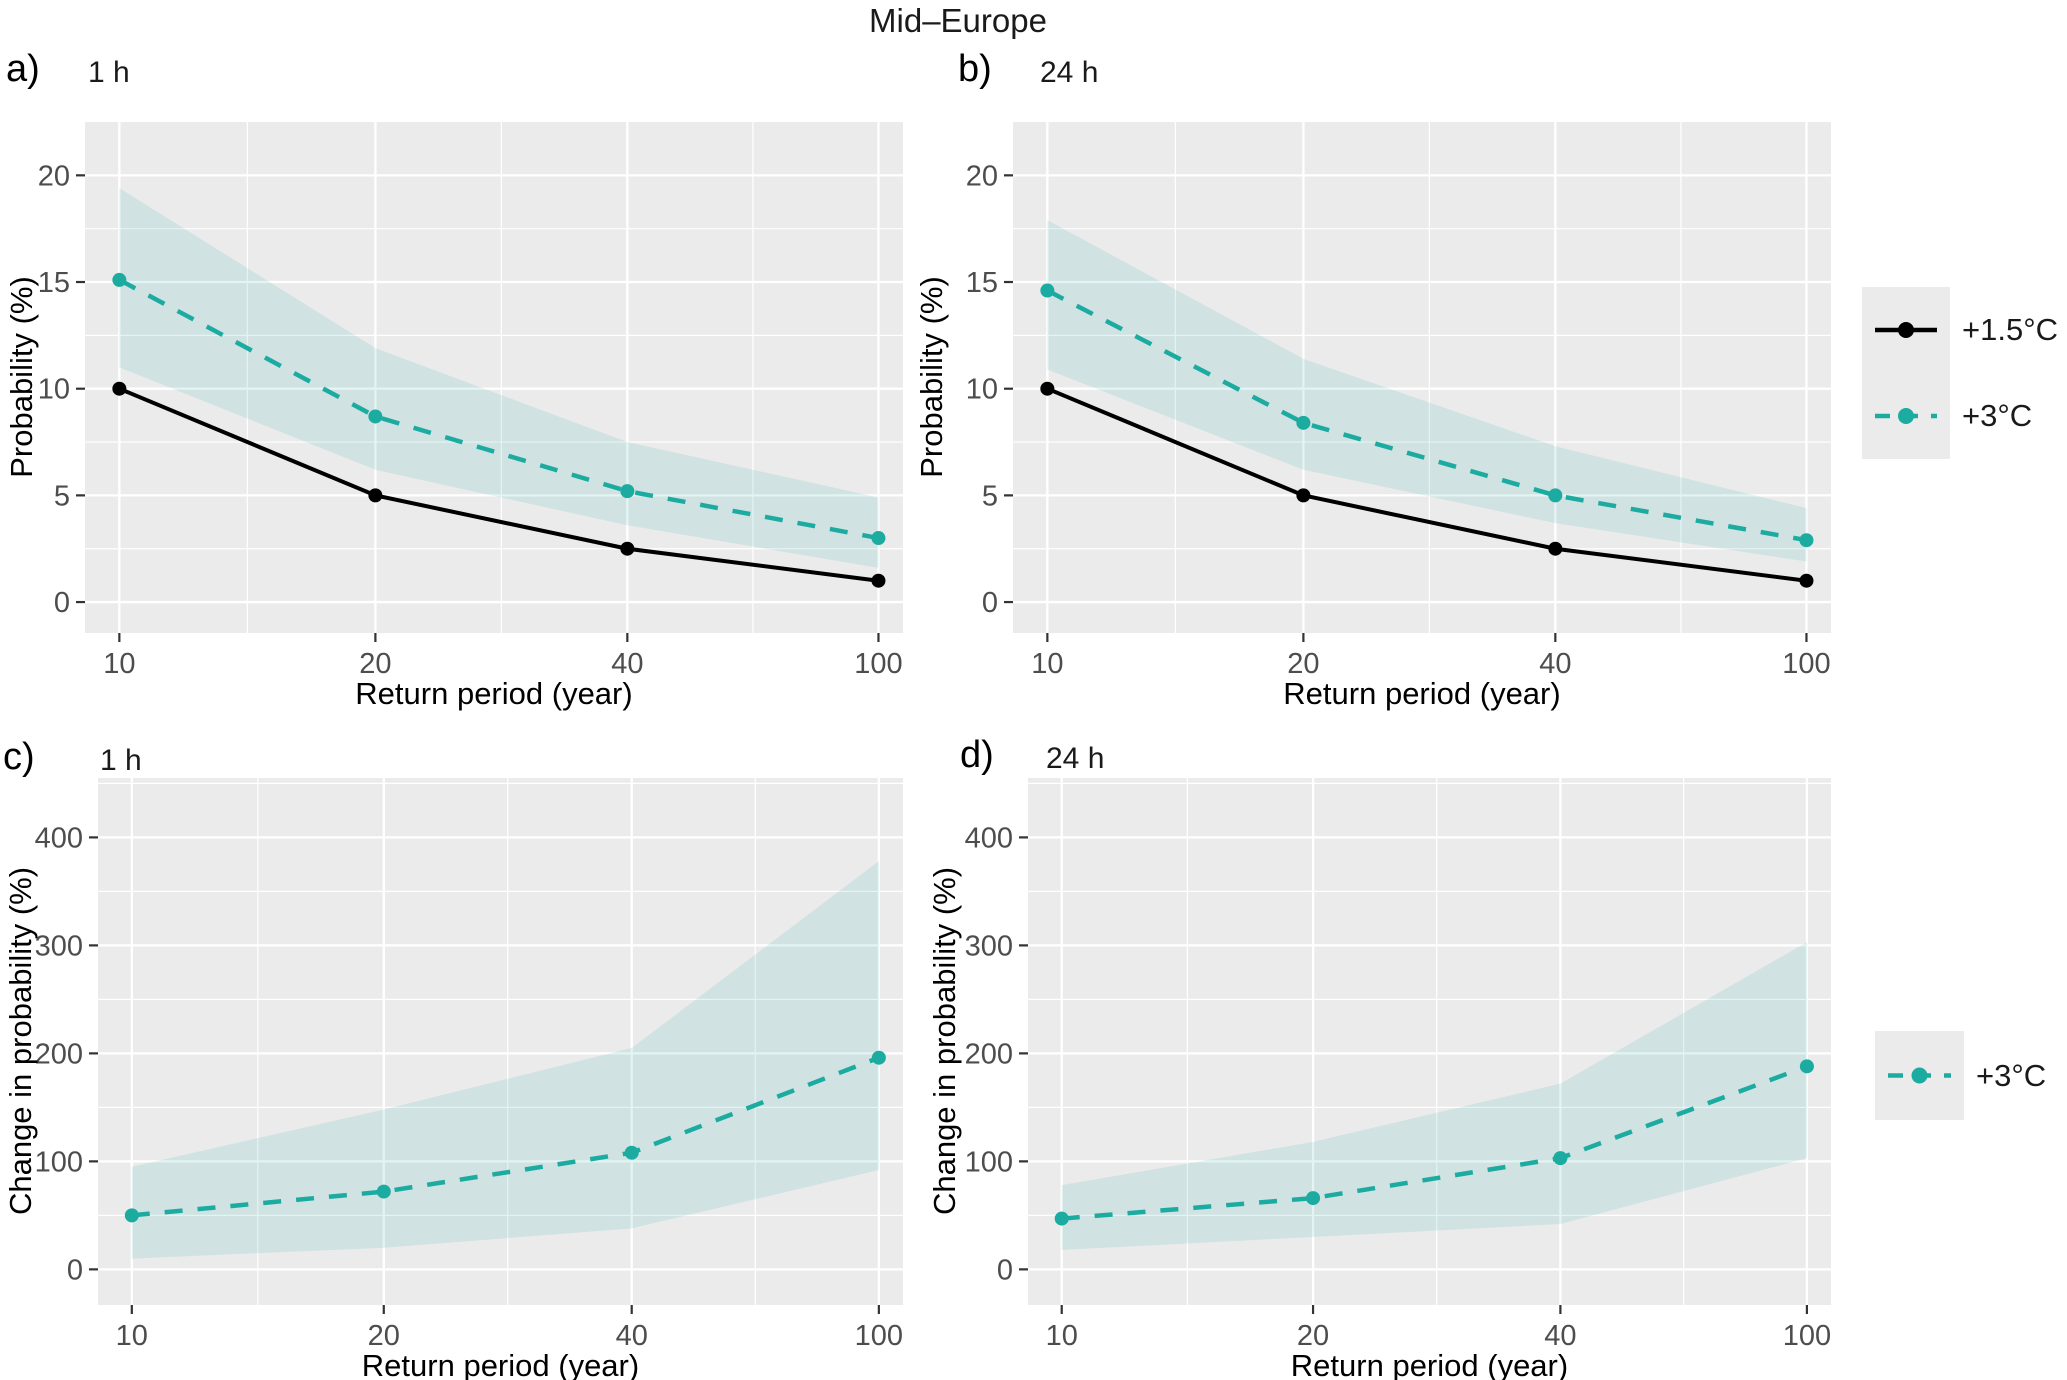  Describe the element at coordinates (109, 72) in the screenshot. I see `panel-a-title: 1 h` at that location.